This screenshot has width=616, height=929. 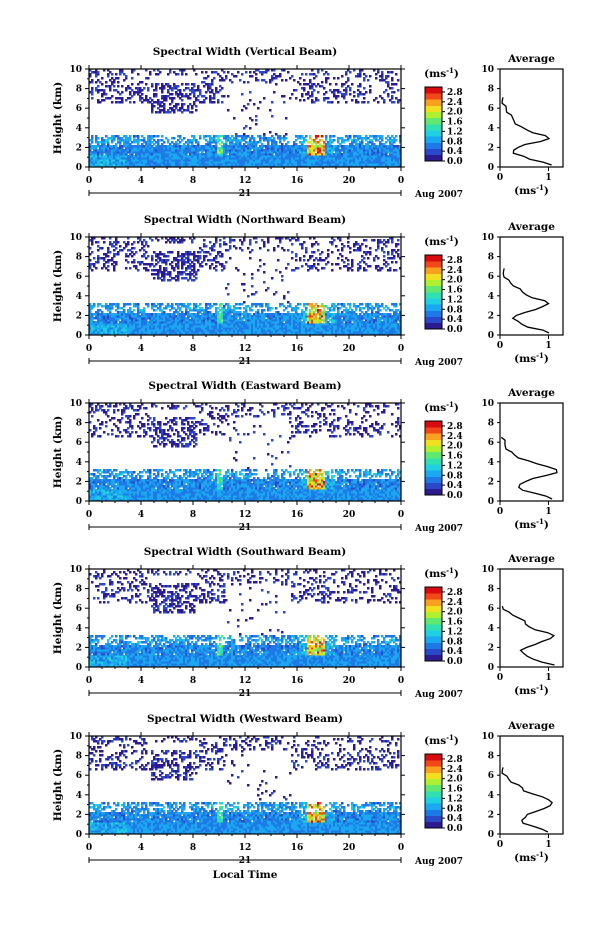 I want to click on y-tick-label: 0, so click(x=79, y=168).